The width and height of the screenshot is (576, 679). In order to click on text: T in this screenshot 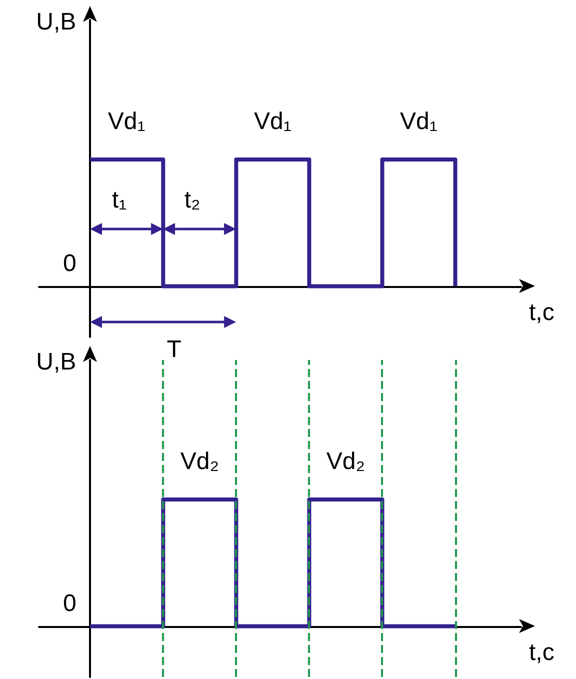, I will do `click(174, 350)`.